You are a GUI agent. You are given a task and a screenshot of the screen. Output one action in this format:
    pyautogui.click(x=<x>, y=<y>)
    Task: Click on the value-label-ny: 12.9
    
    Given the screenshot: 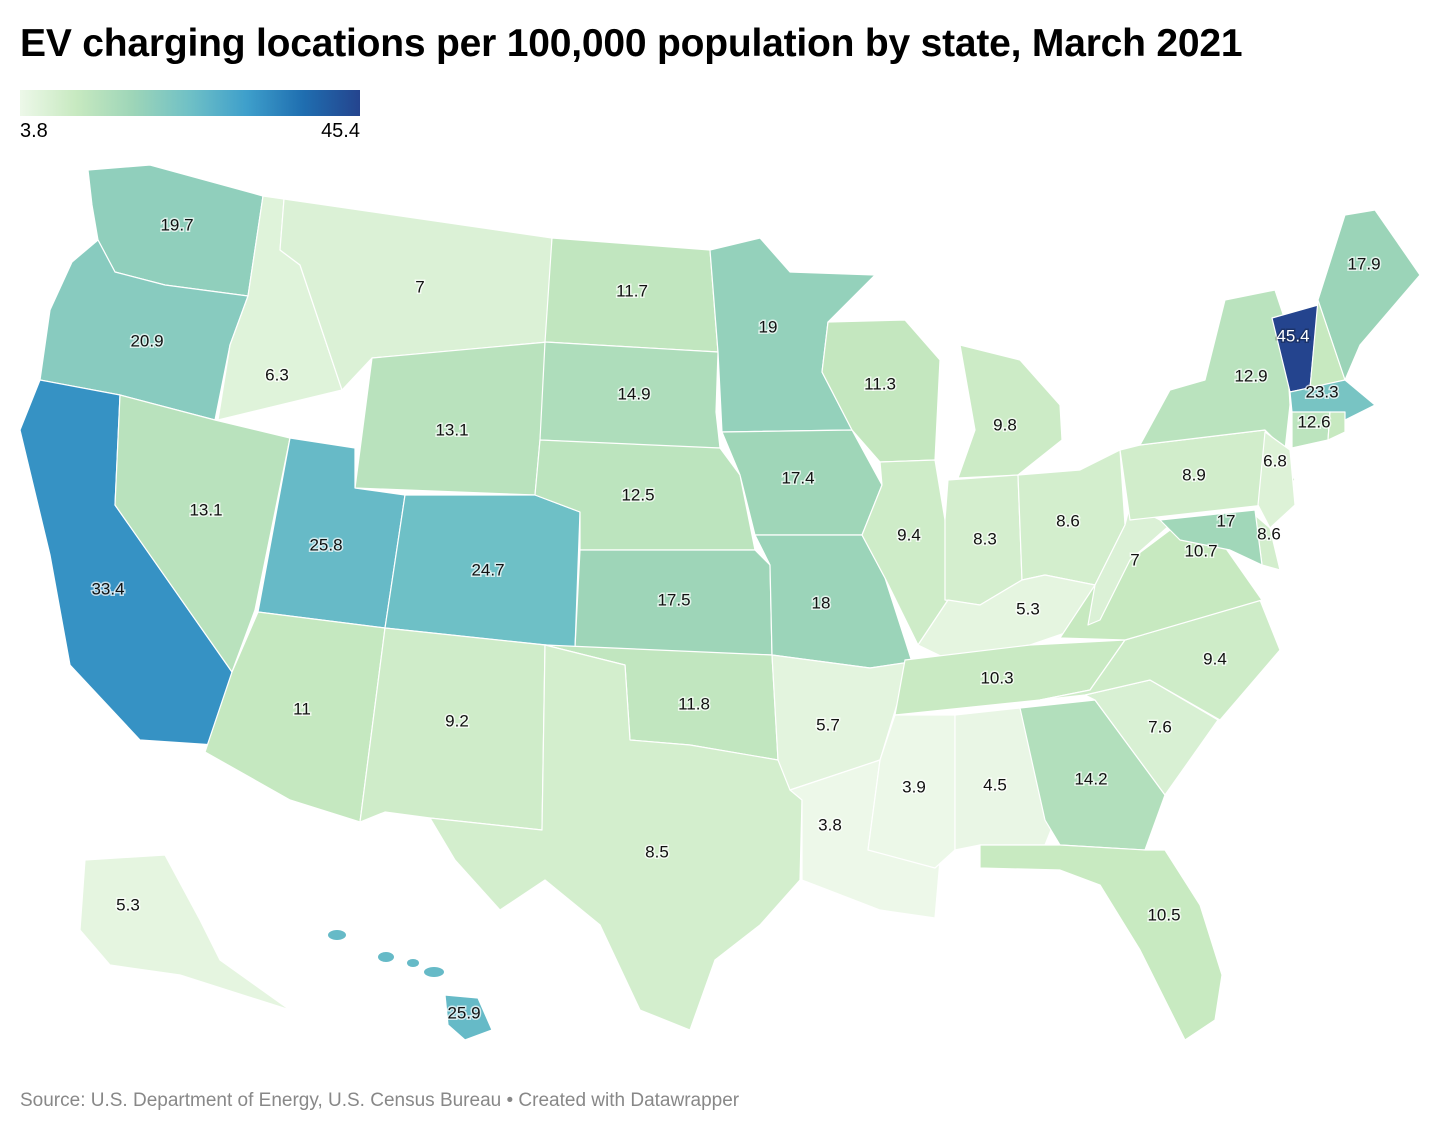 What is the action you would take?
    pyautogui.click(x=1250, y=375)
    